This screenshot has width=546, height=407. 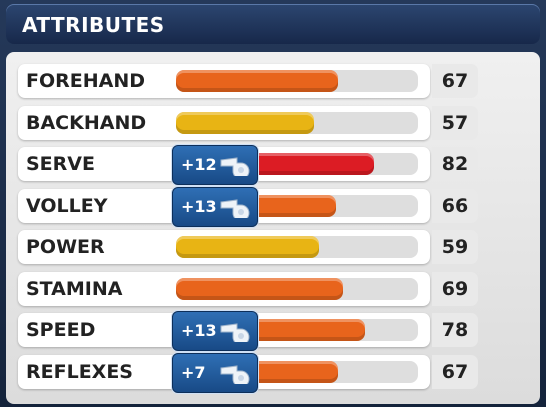 I want to click on attribute-row: VOLLEY 66 +13, so click(x=248, y=206).